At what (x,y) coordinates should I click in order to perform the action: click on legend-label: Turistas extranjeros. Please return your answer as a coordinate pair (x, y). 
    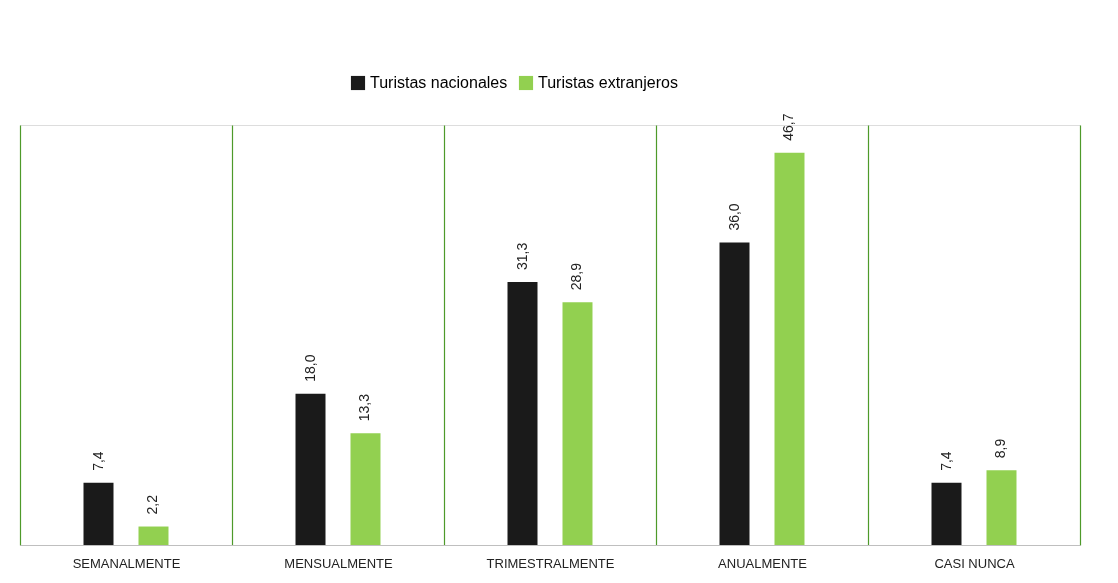
    Looking at the image, I should click on (608, 82).